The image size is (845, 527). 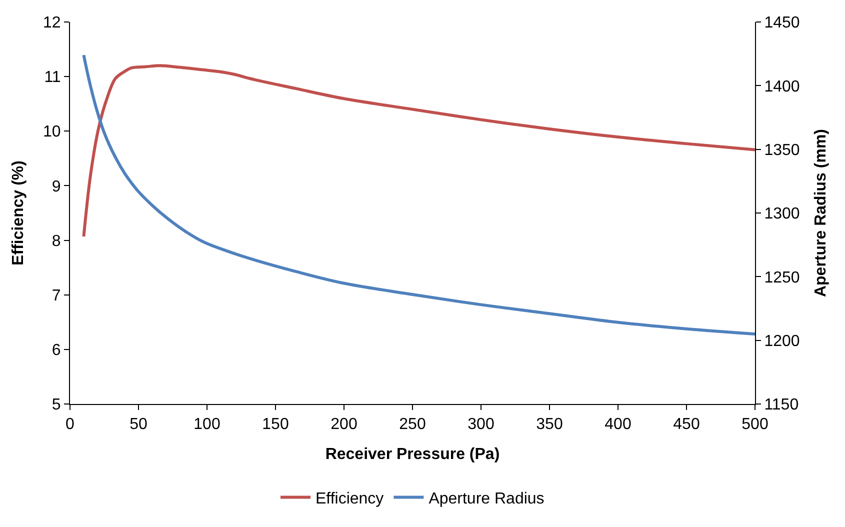 What do you see at coordinates (56, 295) in the screenshot?
I see `y-tick-label: 7` at bounding box center [56, 295].